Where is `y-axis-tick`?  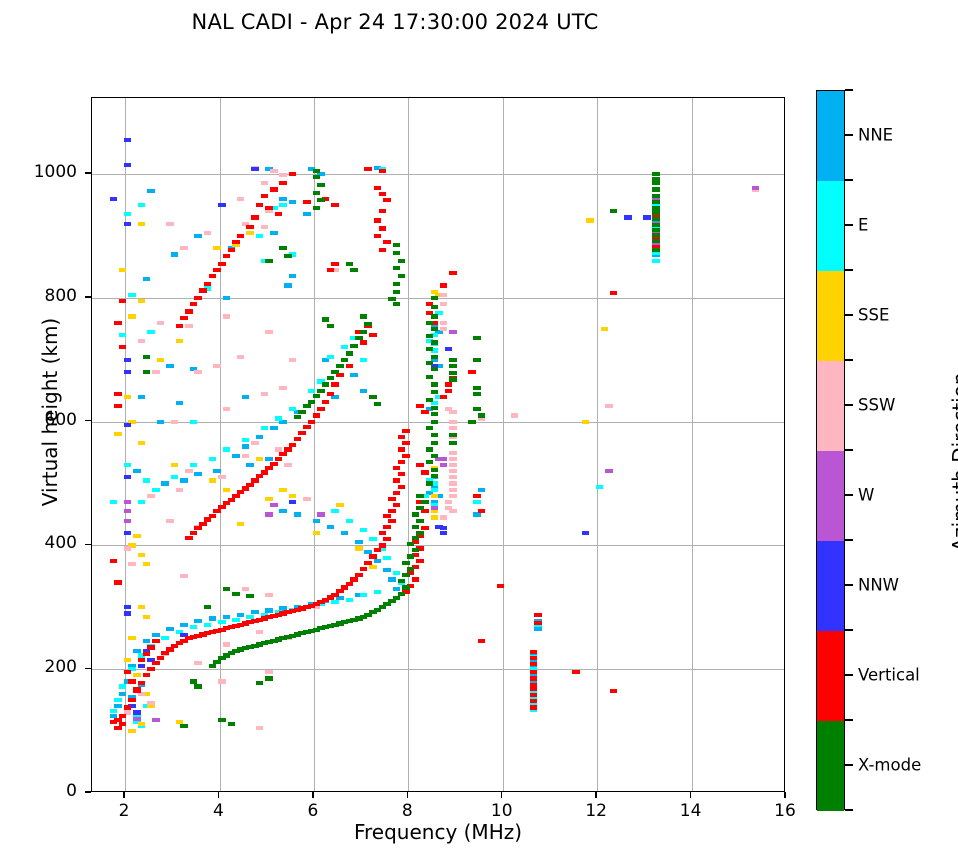
y-axis-tick is located at coordinates (88, 544).